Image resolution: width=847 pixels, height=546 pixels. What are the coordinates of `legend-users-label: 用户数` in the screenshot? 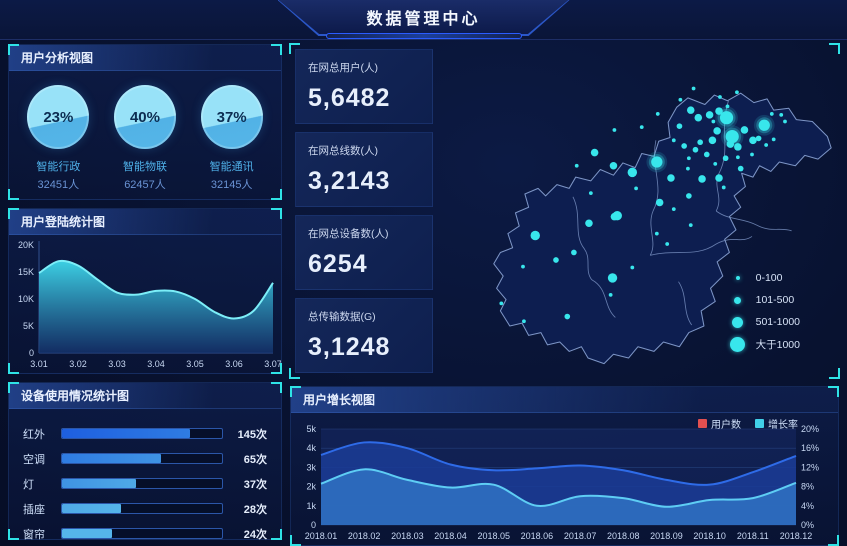 It's located at (726, 425).